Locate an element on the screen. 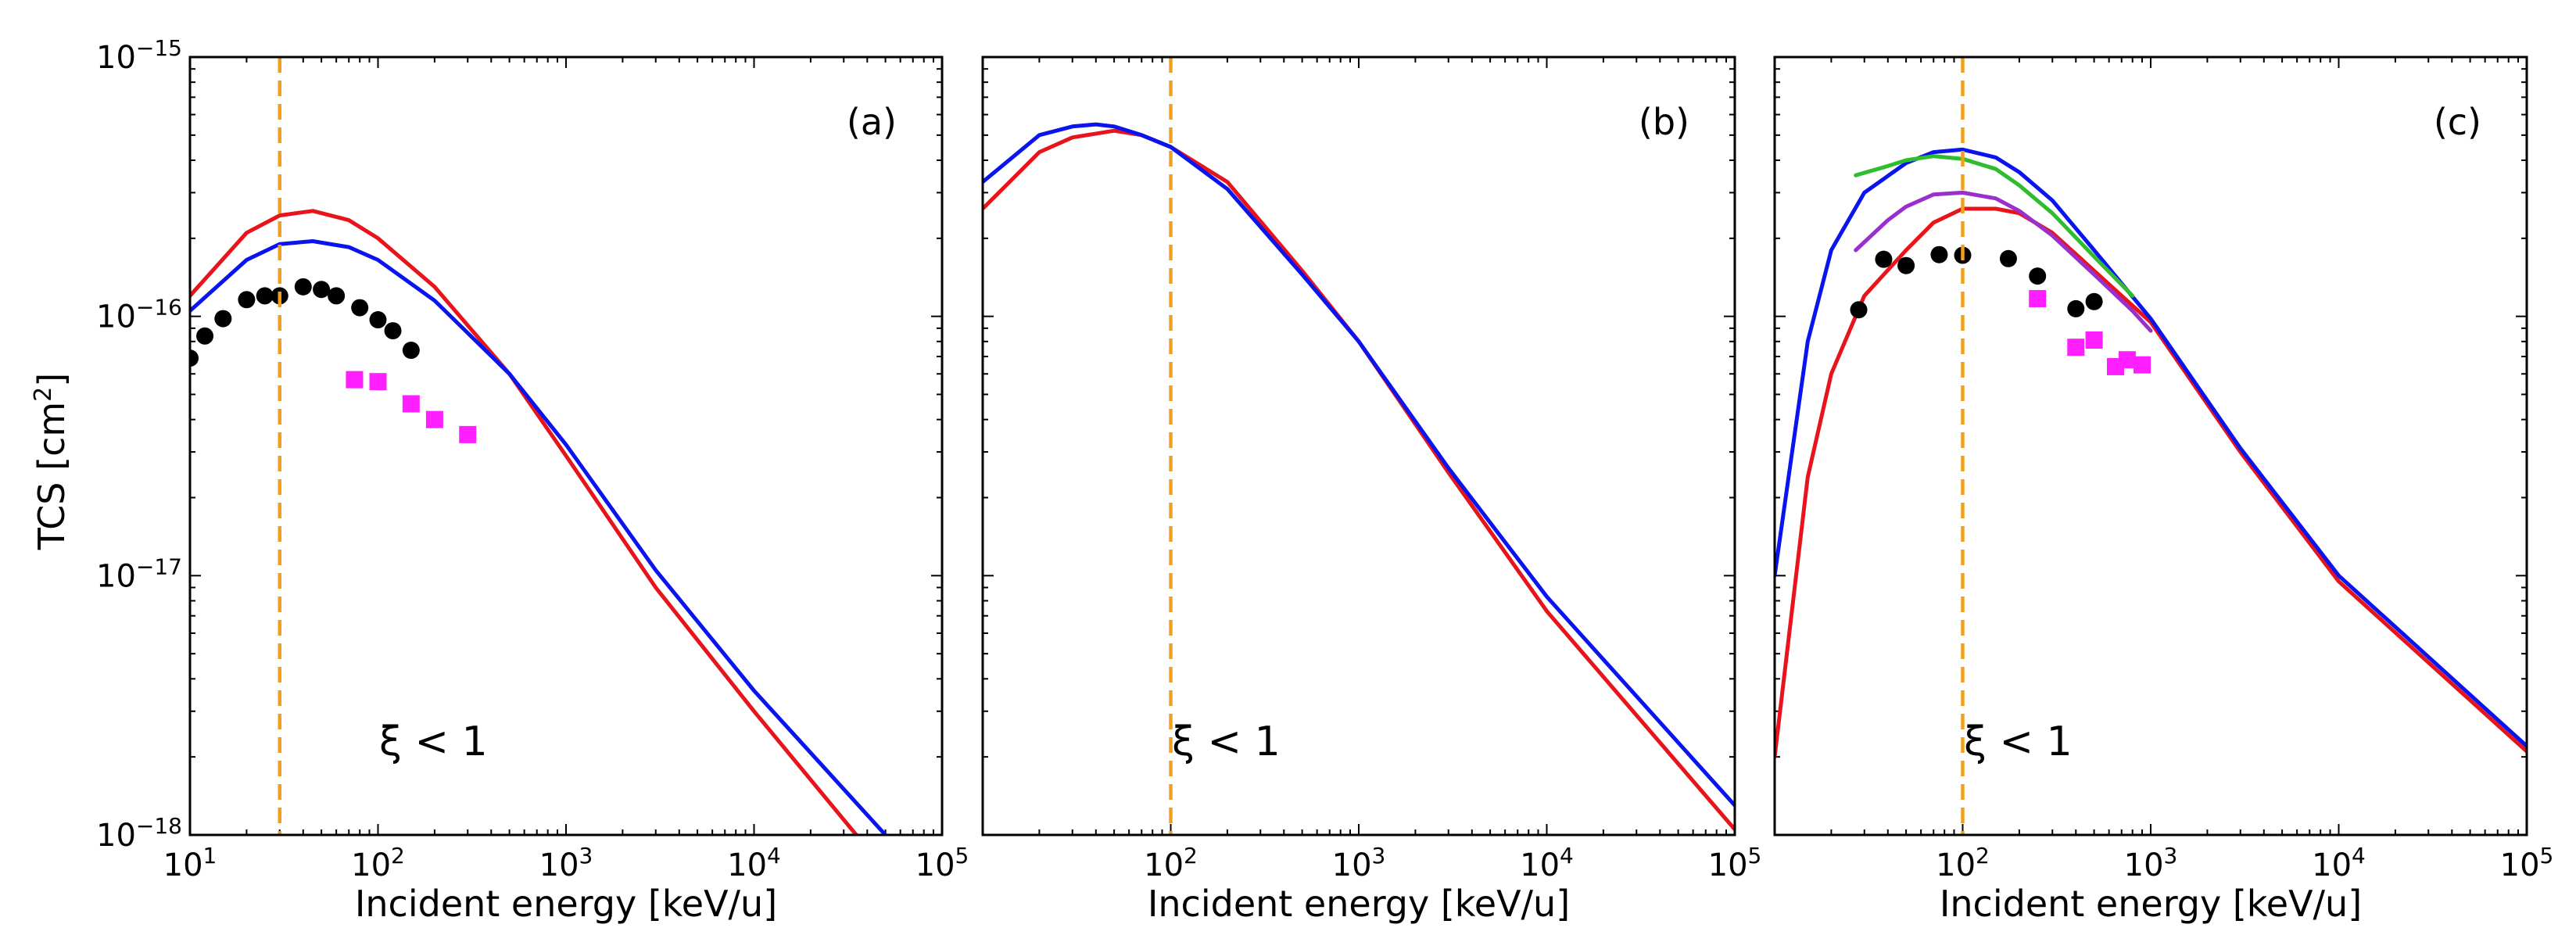  panel-a-x-tick-label: 104 is located at coordinates (754, 863).